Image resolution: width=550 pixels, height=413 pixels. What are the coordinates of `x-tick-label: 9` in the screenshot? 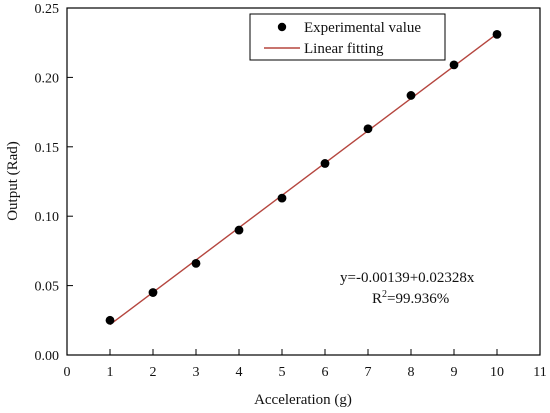 It's located at (454, 372).